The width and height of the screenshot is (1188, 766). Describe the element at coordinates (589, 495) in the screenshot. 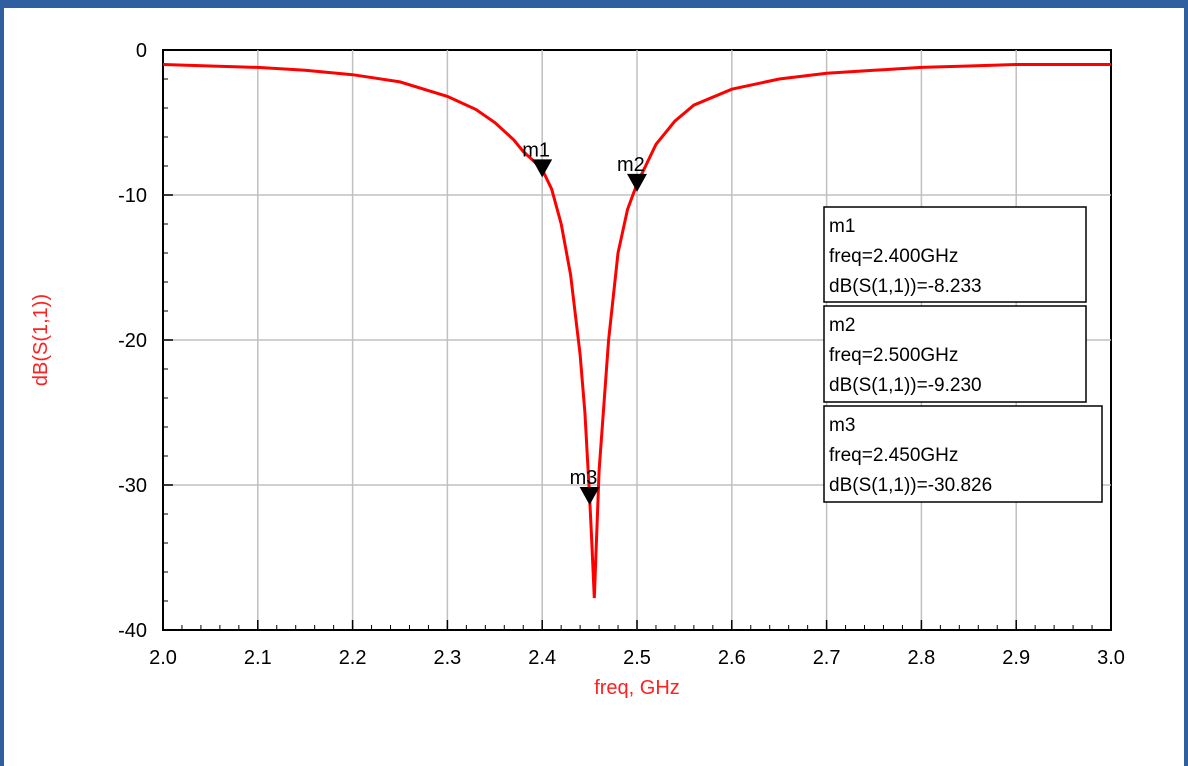

I see `marker-m3-triangle` at that location.